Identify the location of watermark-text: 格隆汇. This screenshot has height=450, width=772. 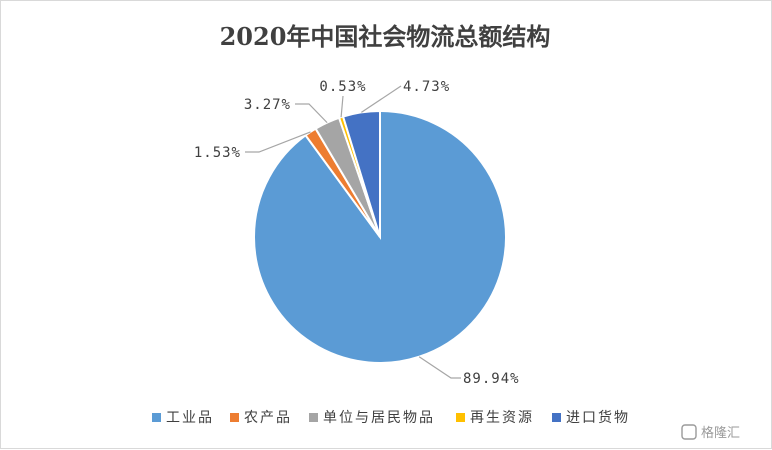
(720, 433).